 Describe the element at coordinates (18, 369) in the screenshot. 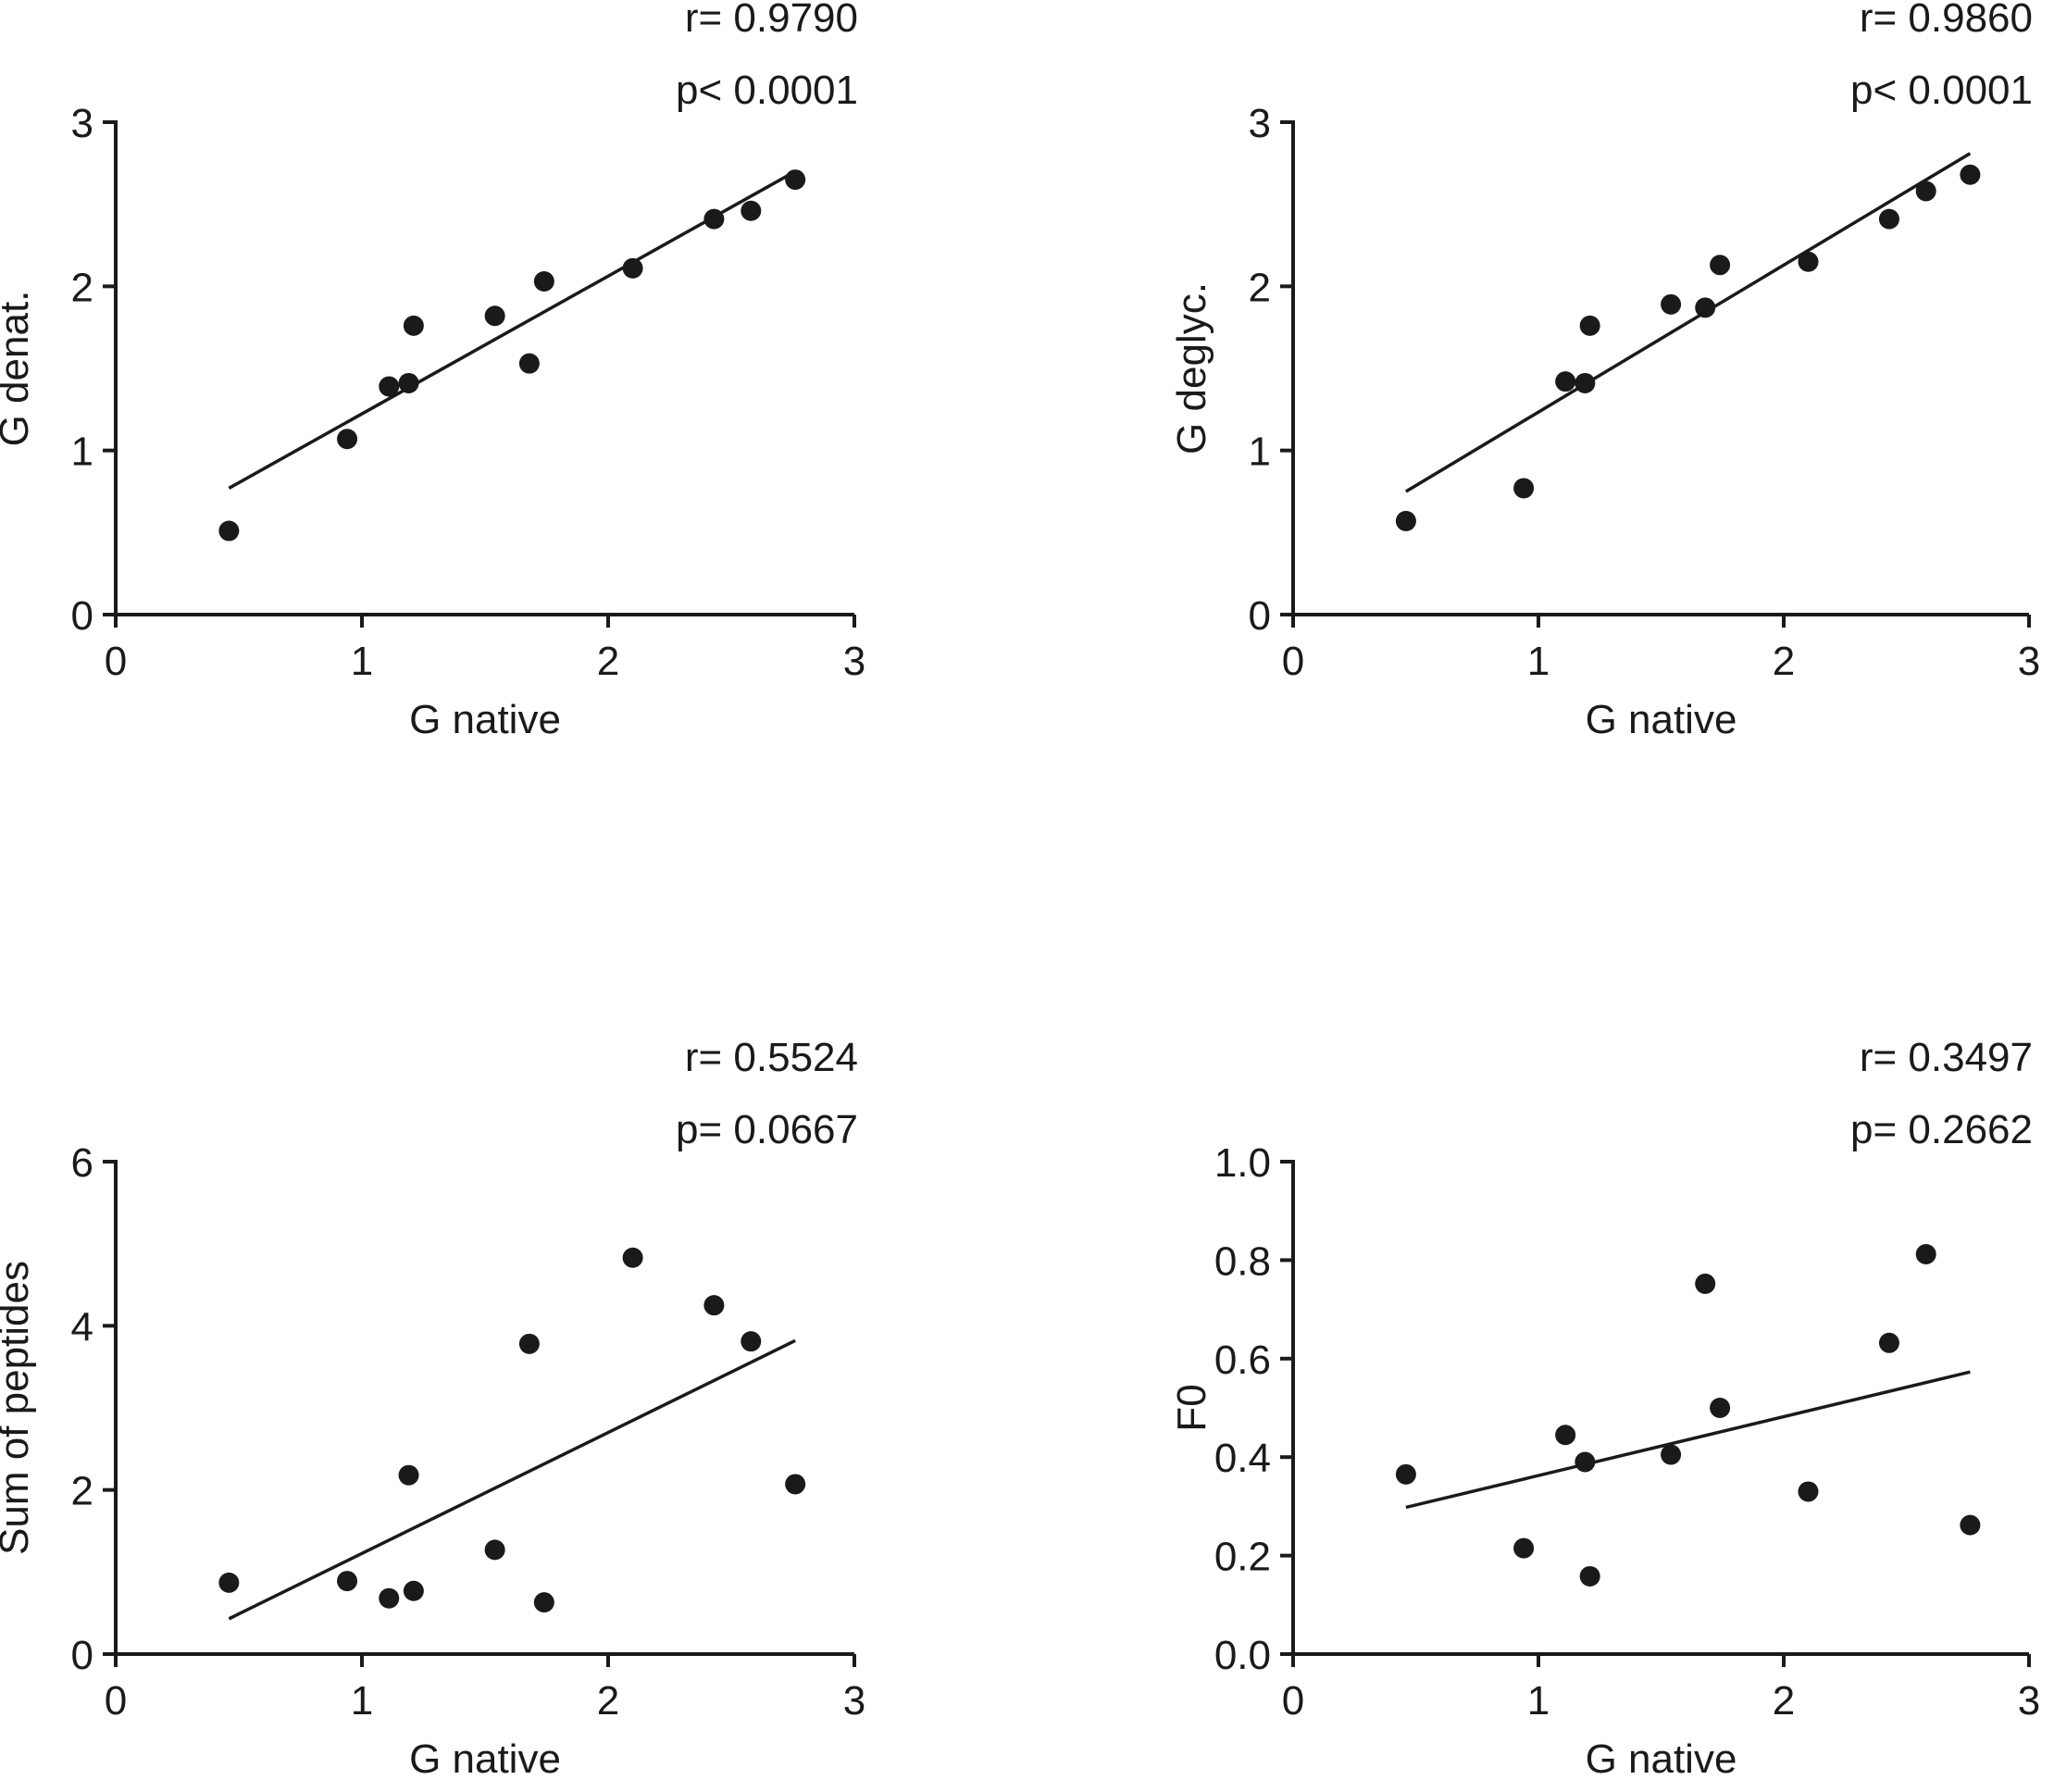

I see `y-axis-title: G denat.` at that location.